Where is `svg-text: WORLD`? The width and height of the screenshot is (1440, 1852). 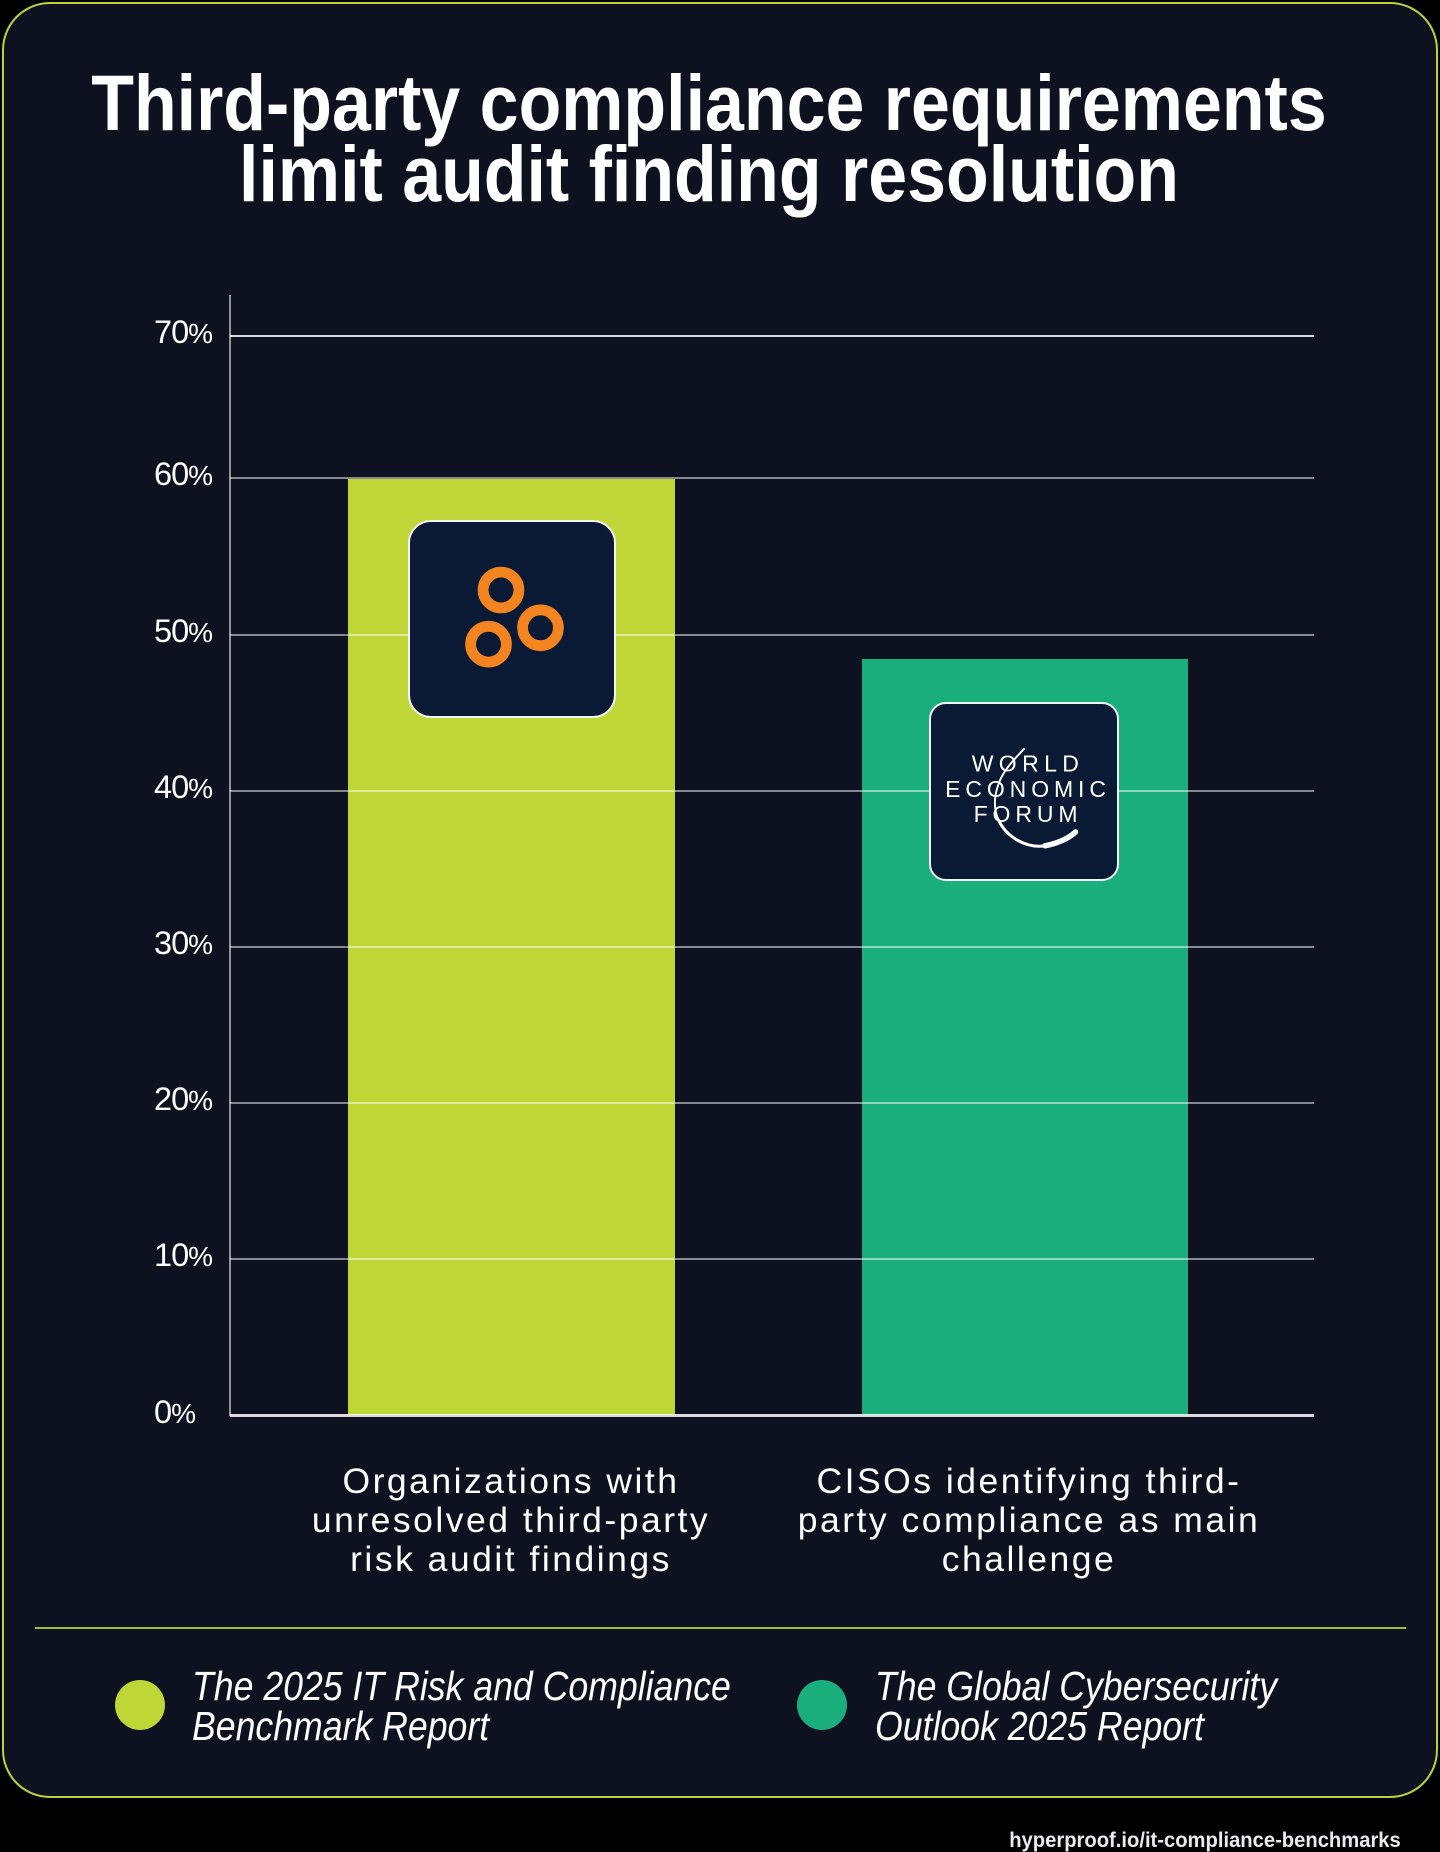 svg-text: WORLD is located at coordinates (1028, 764).